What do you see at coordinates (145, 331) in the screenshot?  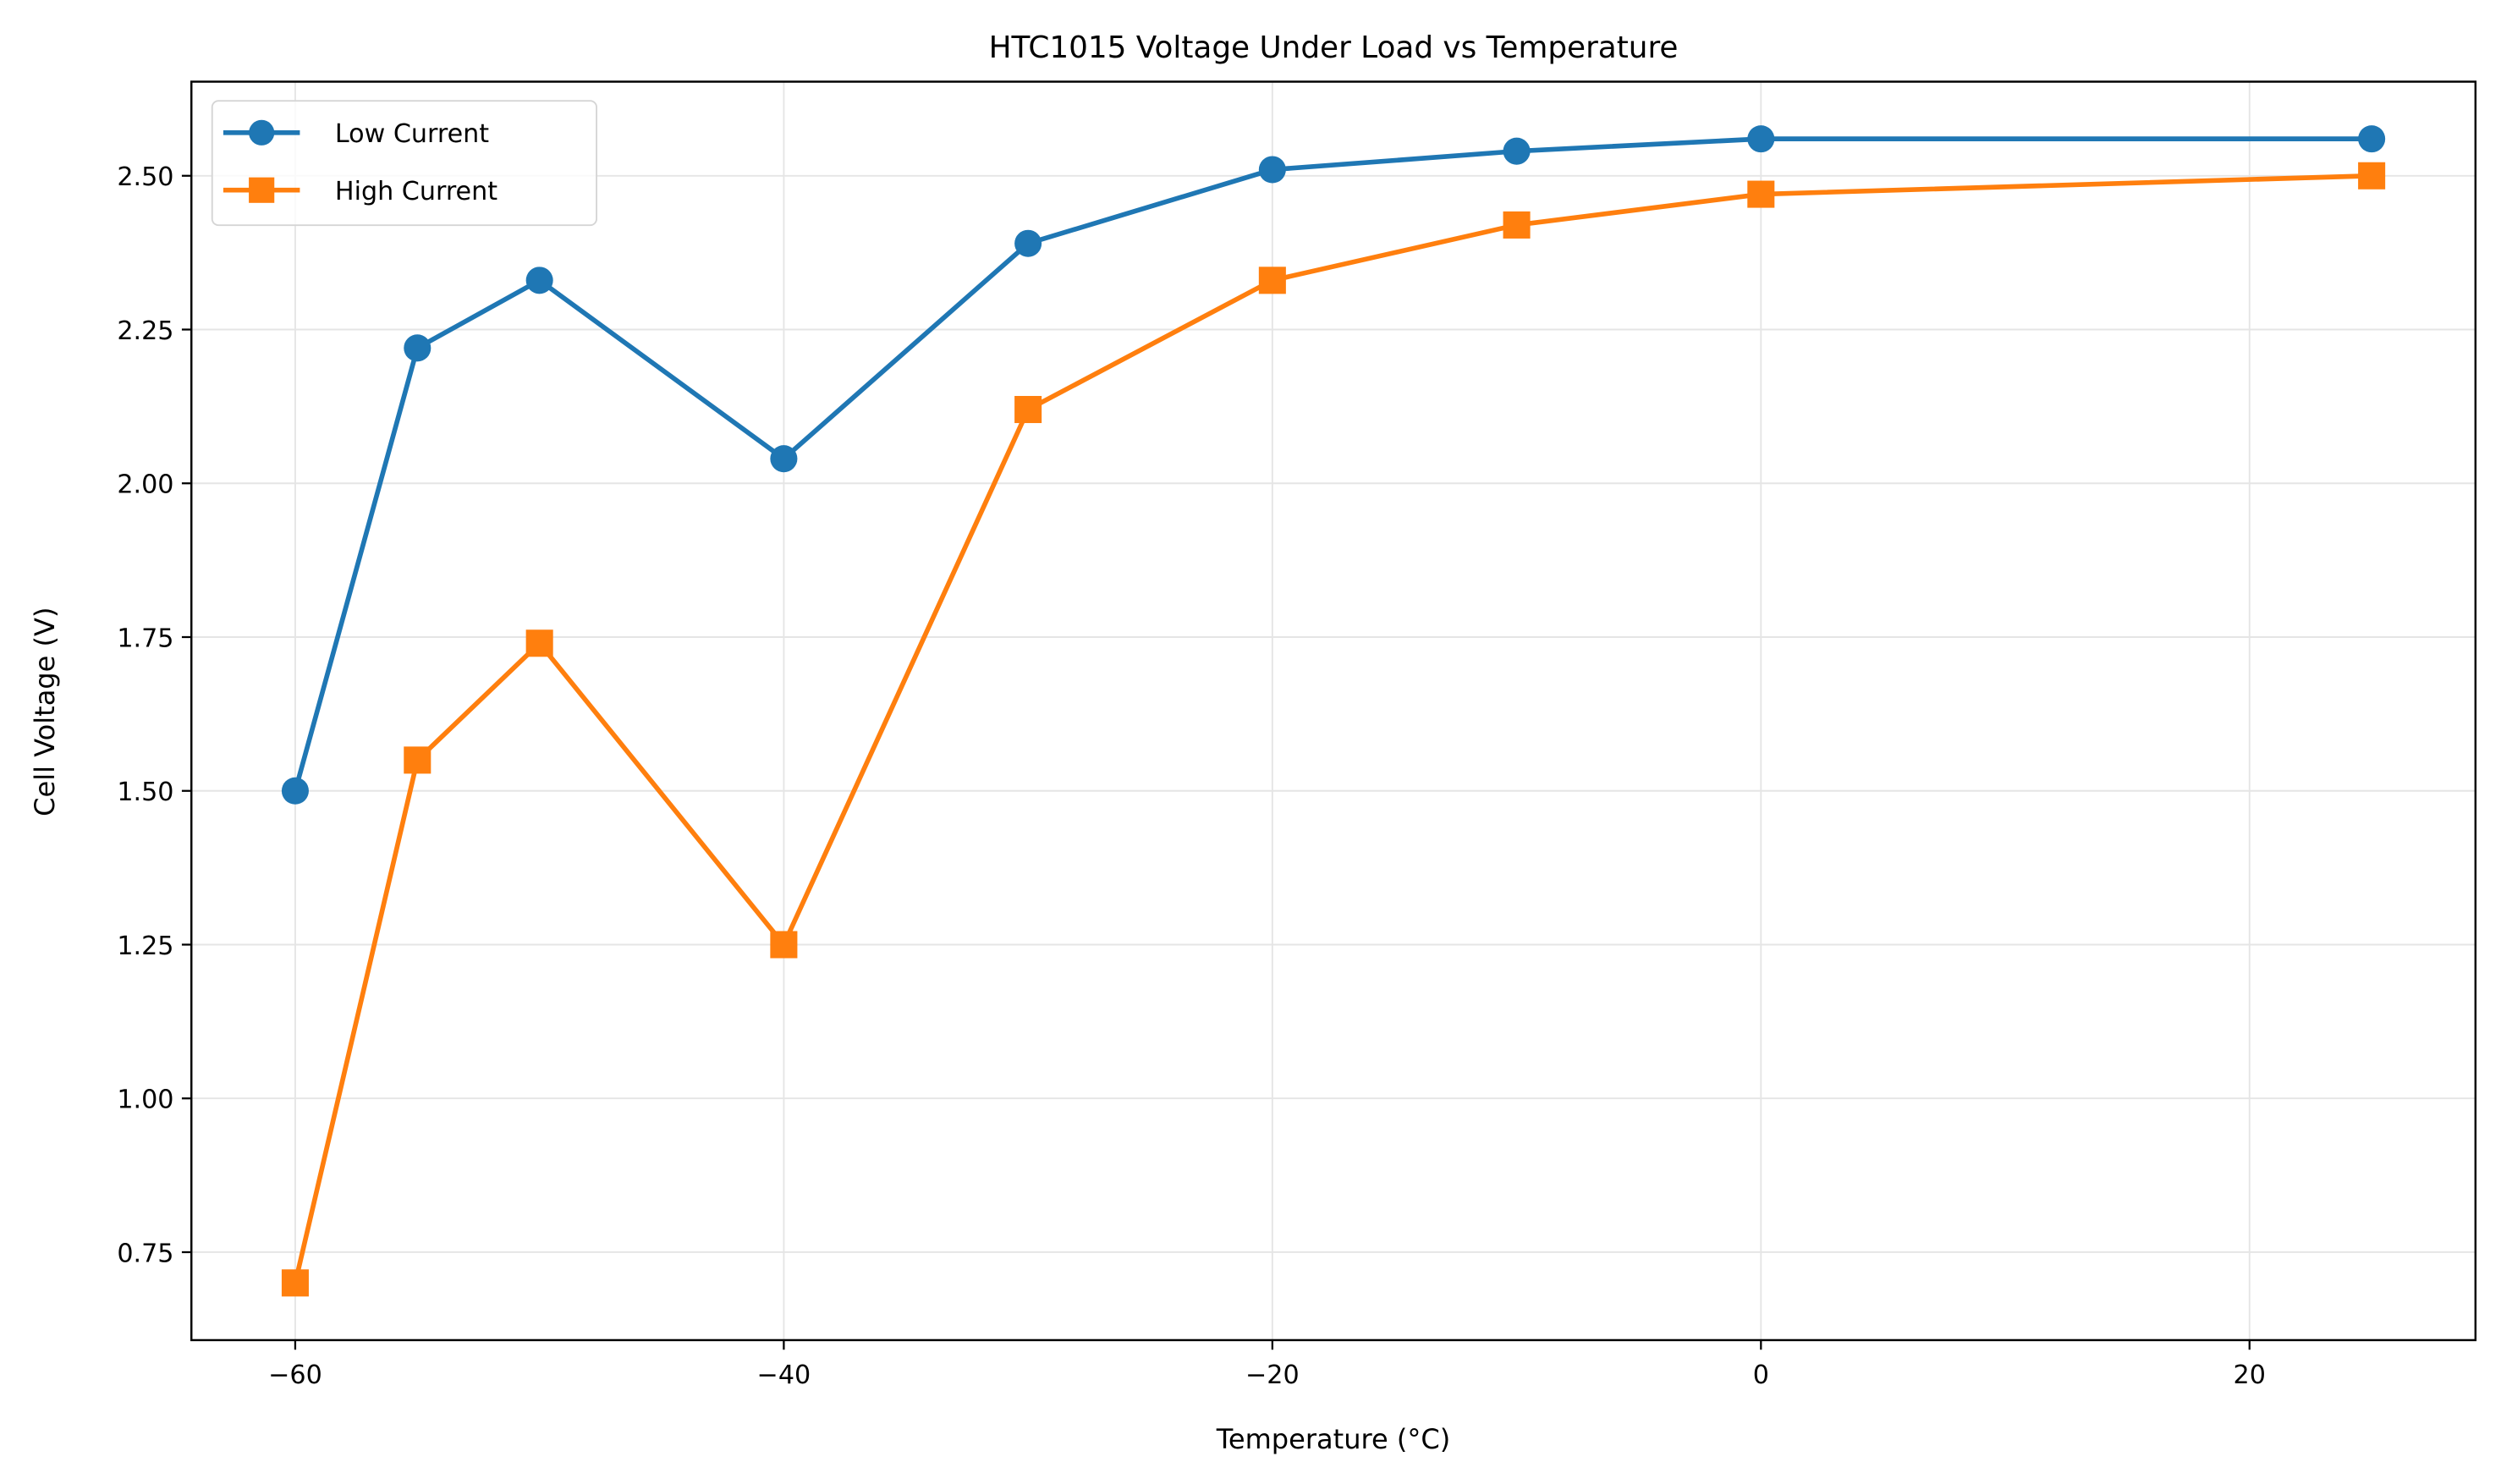 I see `y-tick-label: 2.25` at bounding box center [145, 331].